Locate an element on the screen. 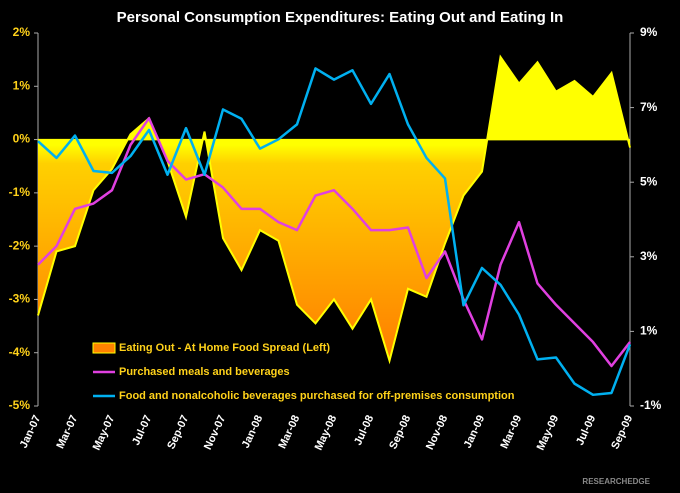  y2-tick-label: 1% is located at coordinates (649, 331).